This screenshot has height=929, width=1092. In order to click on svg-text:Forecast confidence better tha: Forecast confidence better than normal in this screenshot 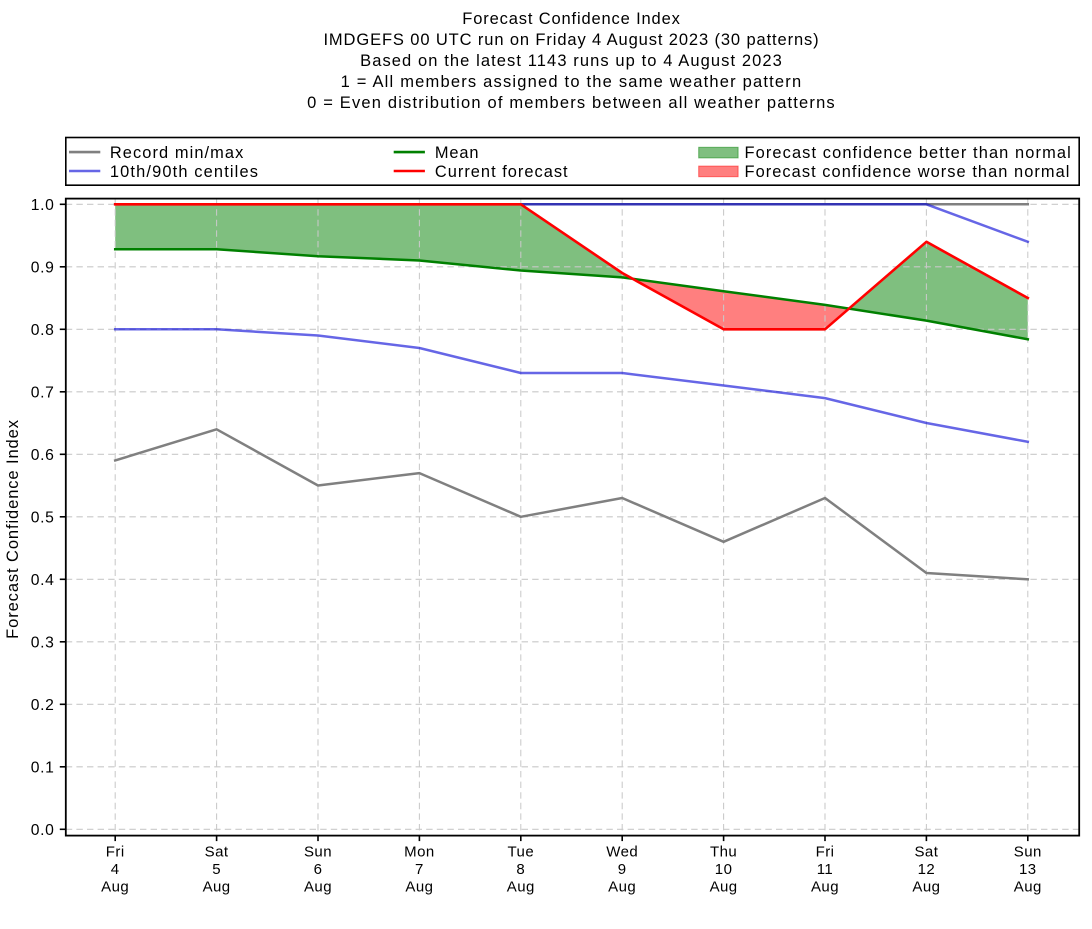, I will do `click(908, 153)`.